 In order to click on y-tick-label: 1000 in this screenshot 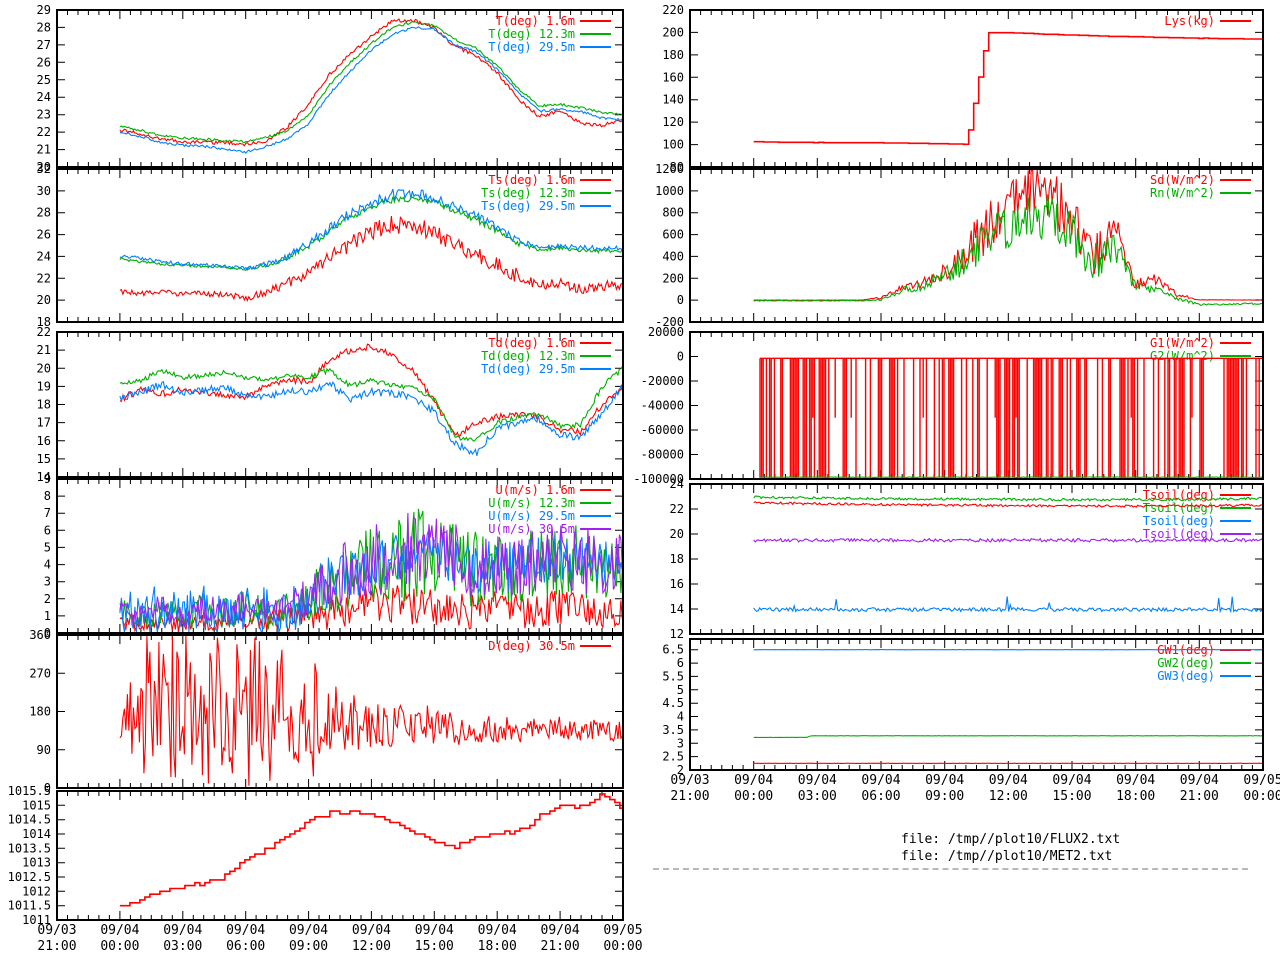, I will do `click(669, 191)`.